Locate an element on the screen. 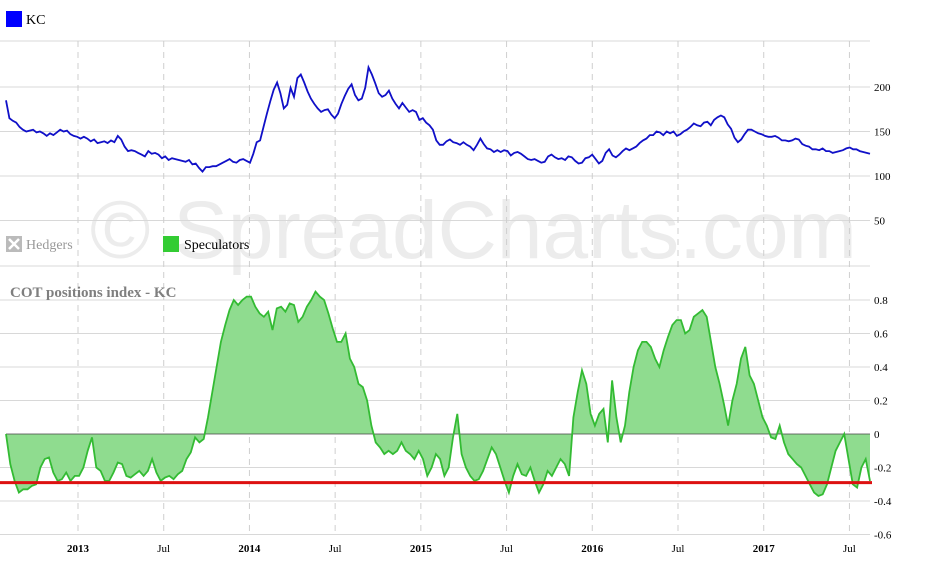  legend-speculators: Speculators is located at coordinates (206, 244).